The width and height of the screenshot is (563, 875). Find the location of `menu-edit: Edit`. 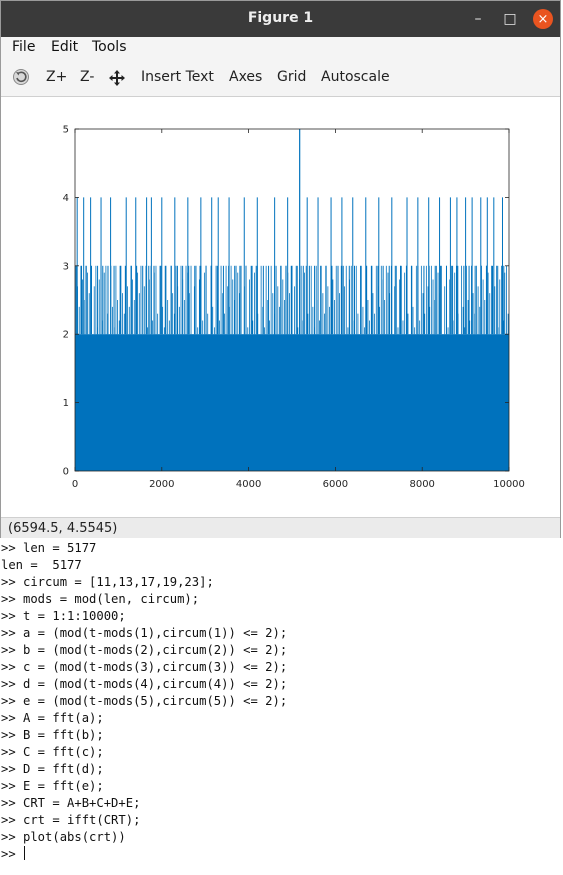

menu-edit: Edit is located at coordinates (65, 47).